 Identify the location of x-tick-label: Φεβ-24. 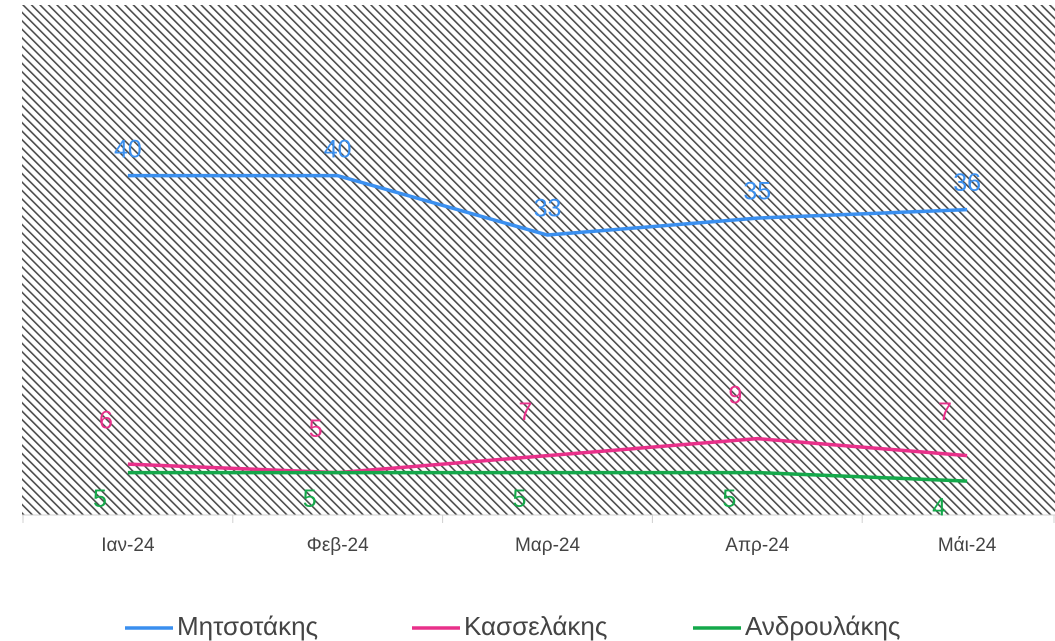
(338, 545).